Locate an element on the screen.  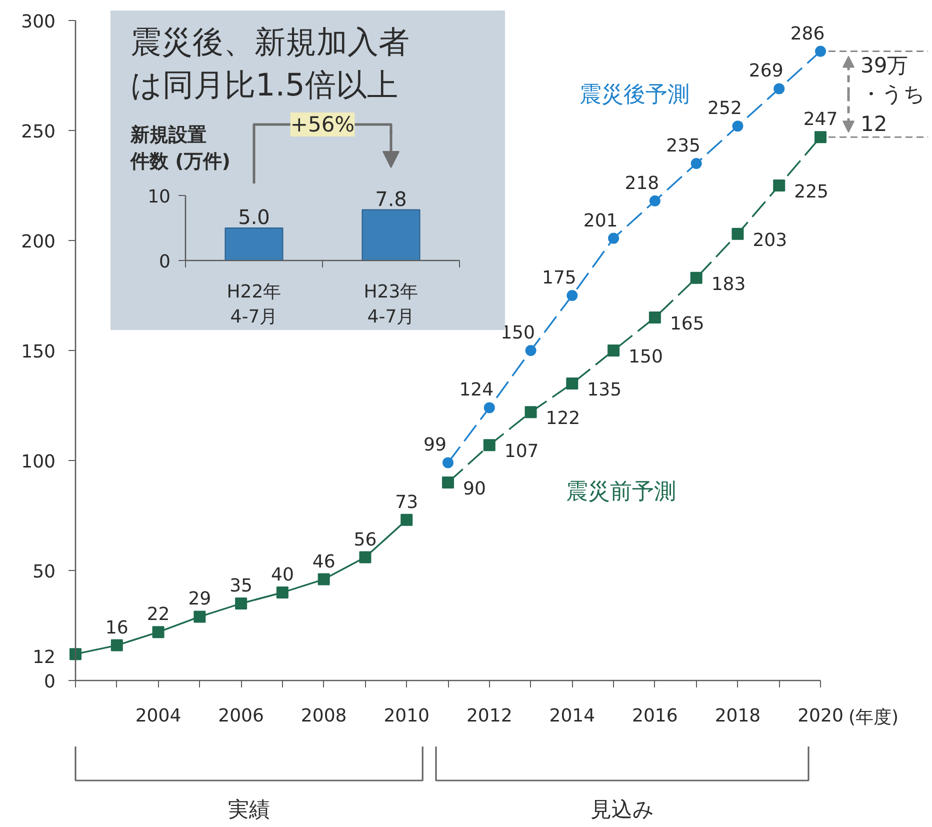
text: 震災後予測 is located at coordinates (635, 95).